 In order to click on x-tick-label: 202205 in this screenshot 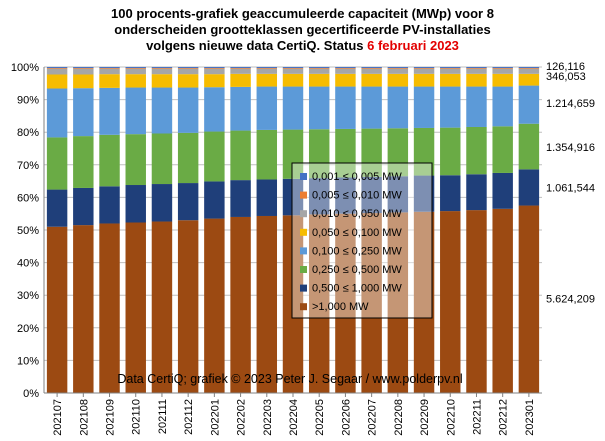, I will do `click(320, 417)`.